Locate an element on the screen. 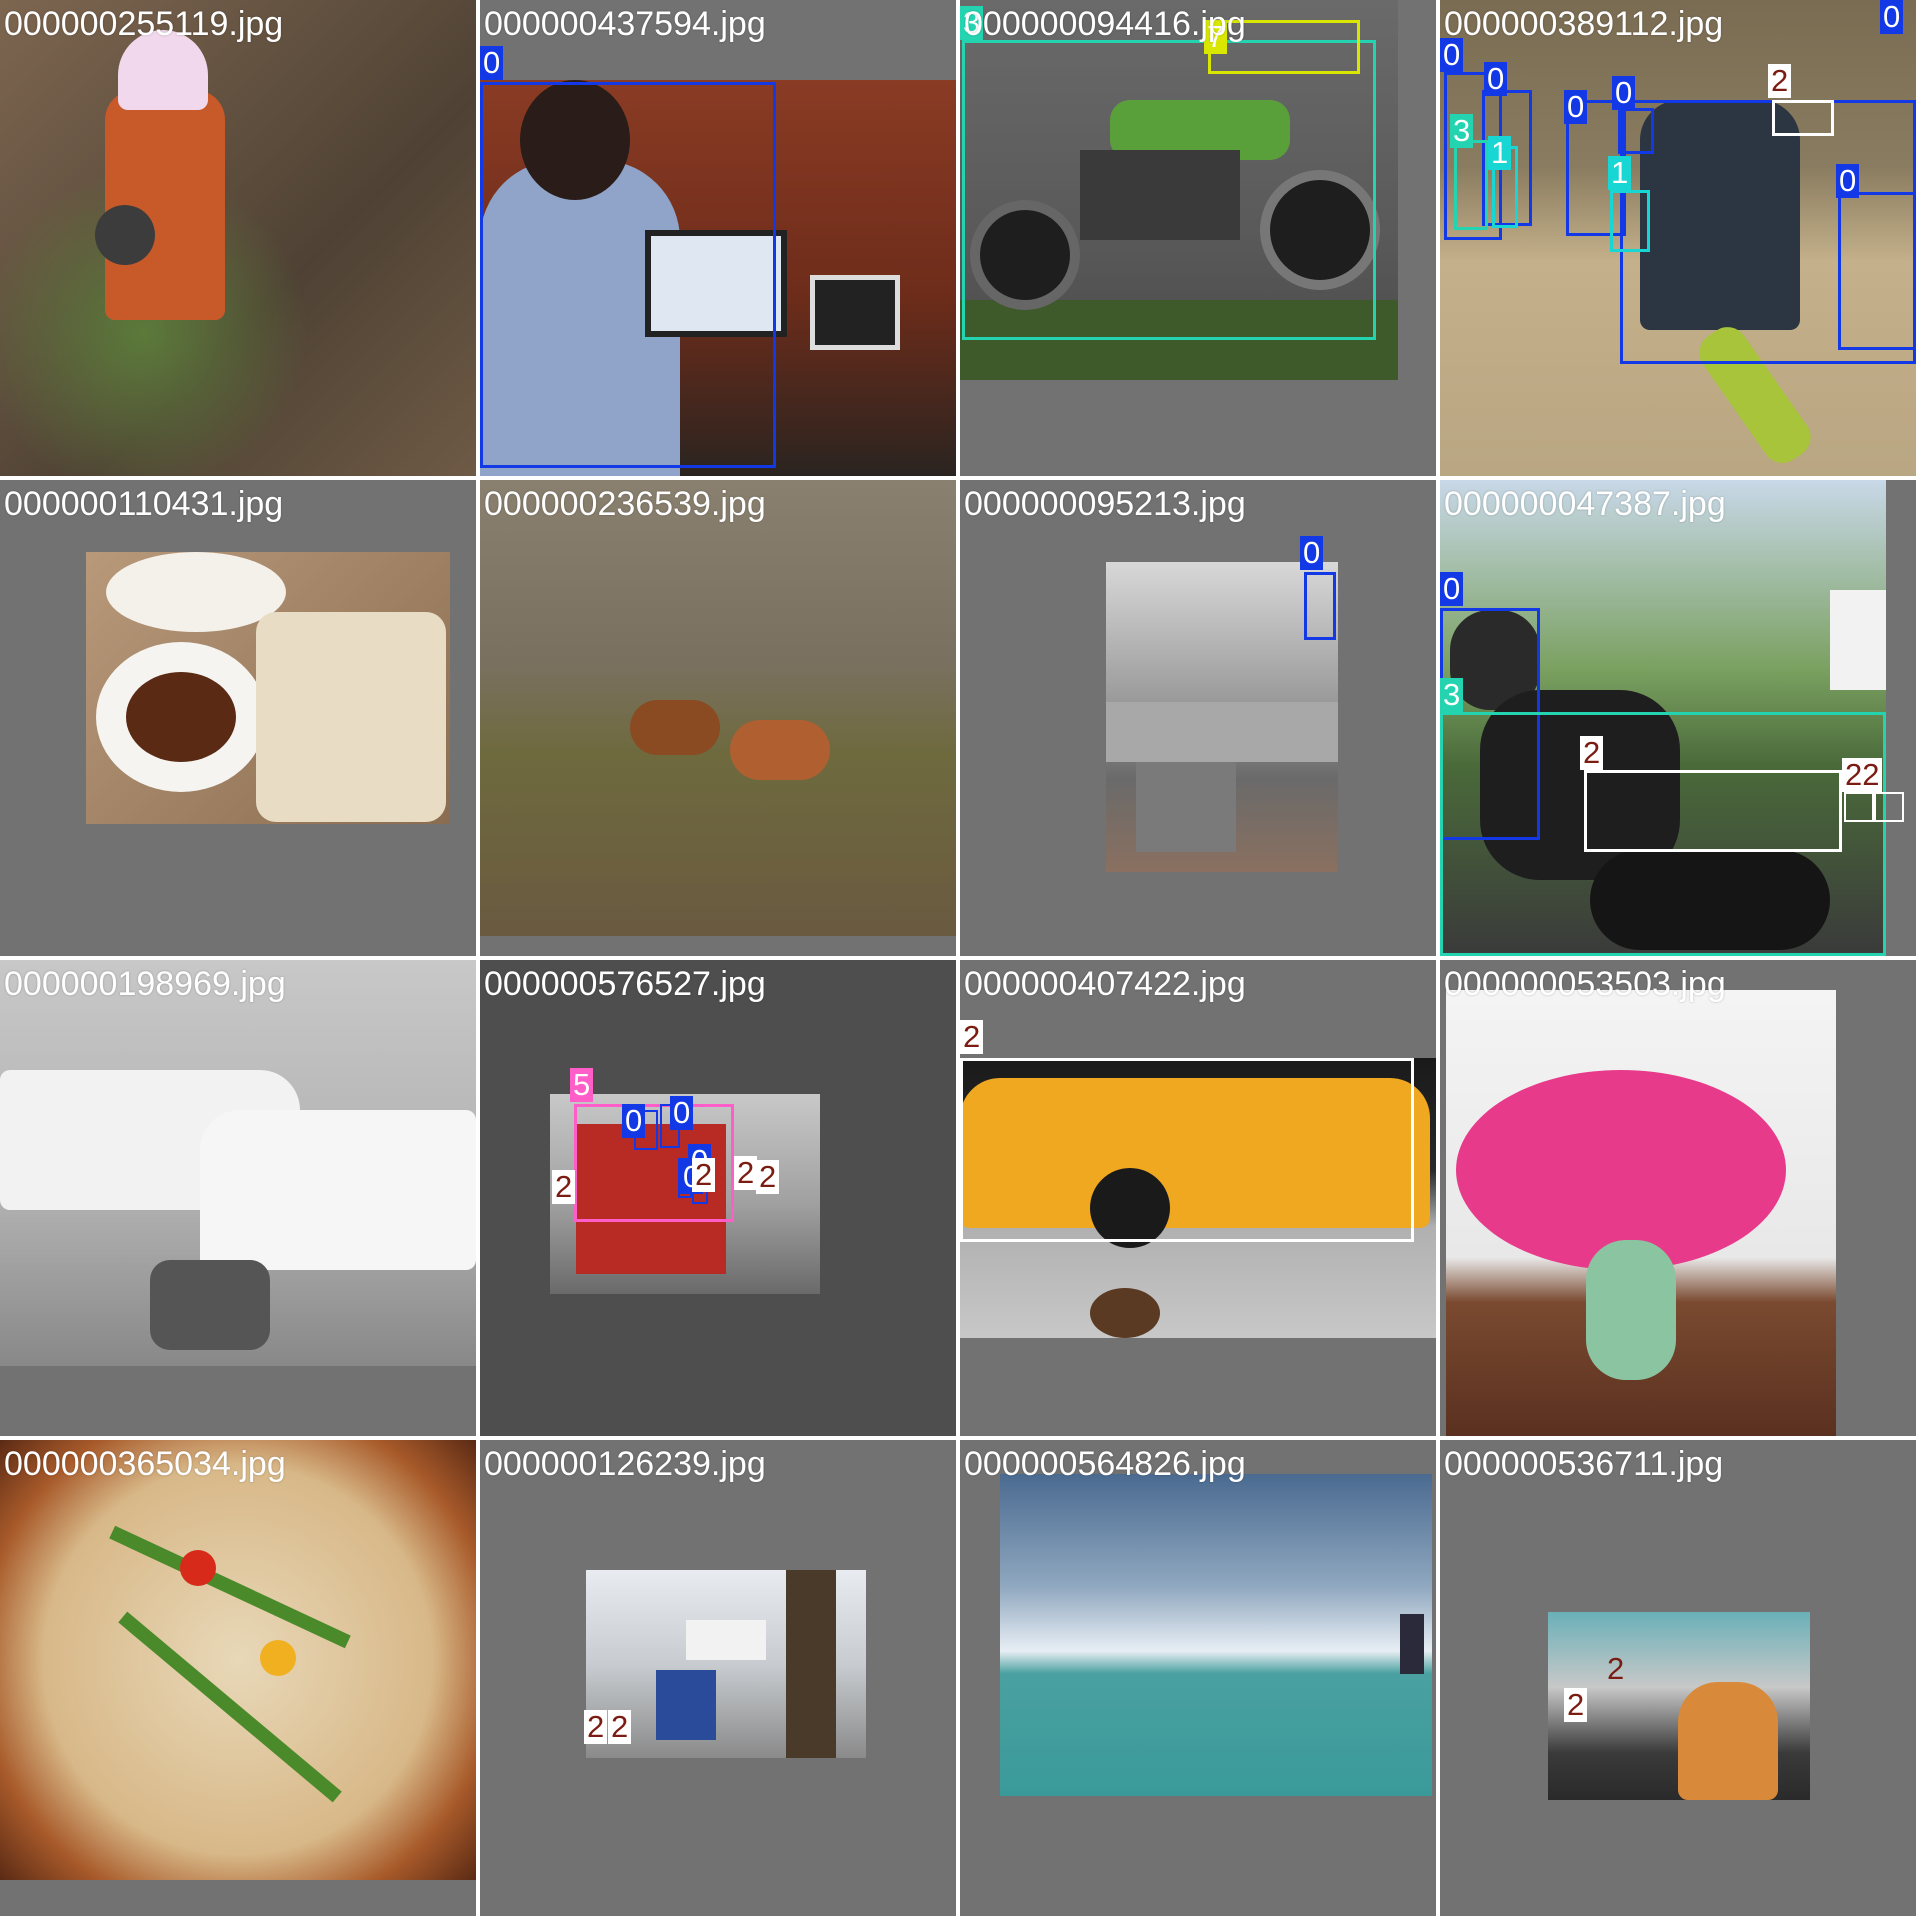  photo-flowers-vase is located at coordinates (1641, 1213).